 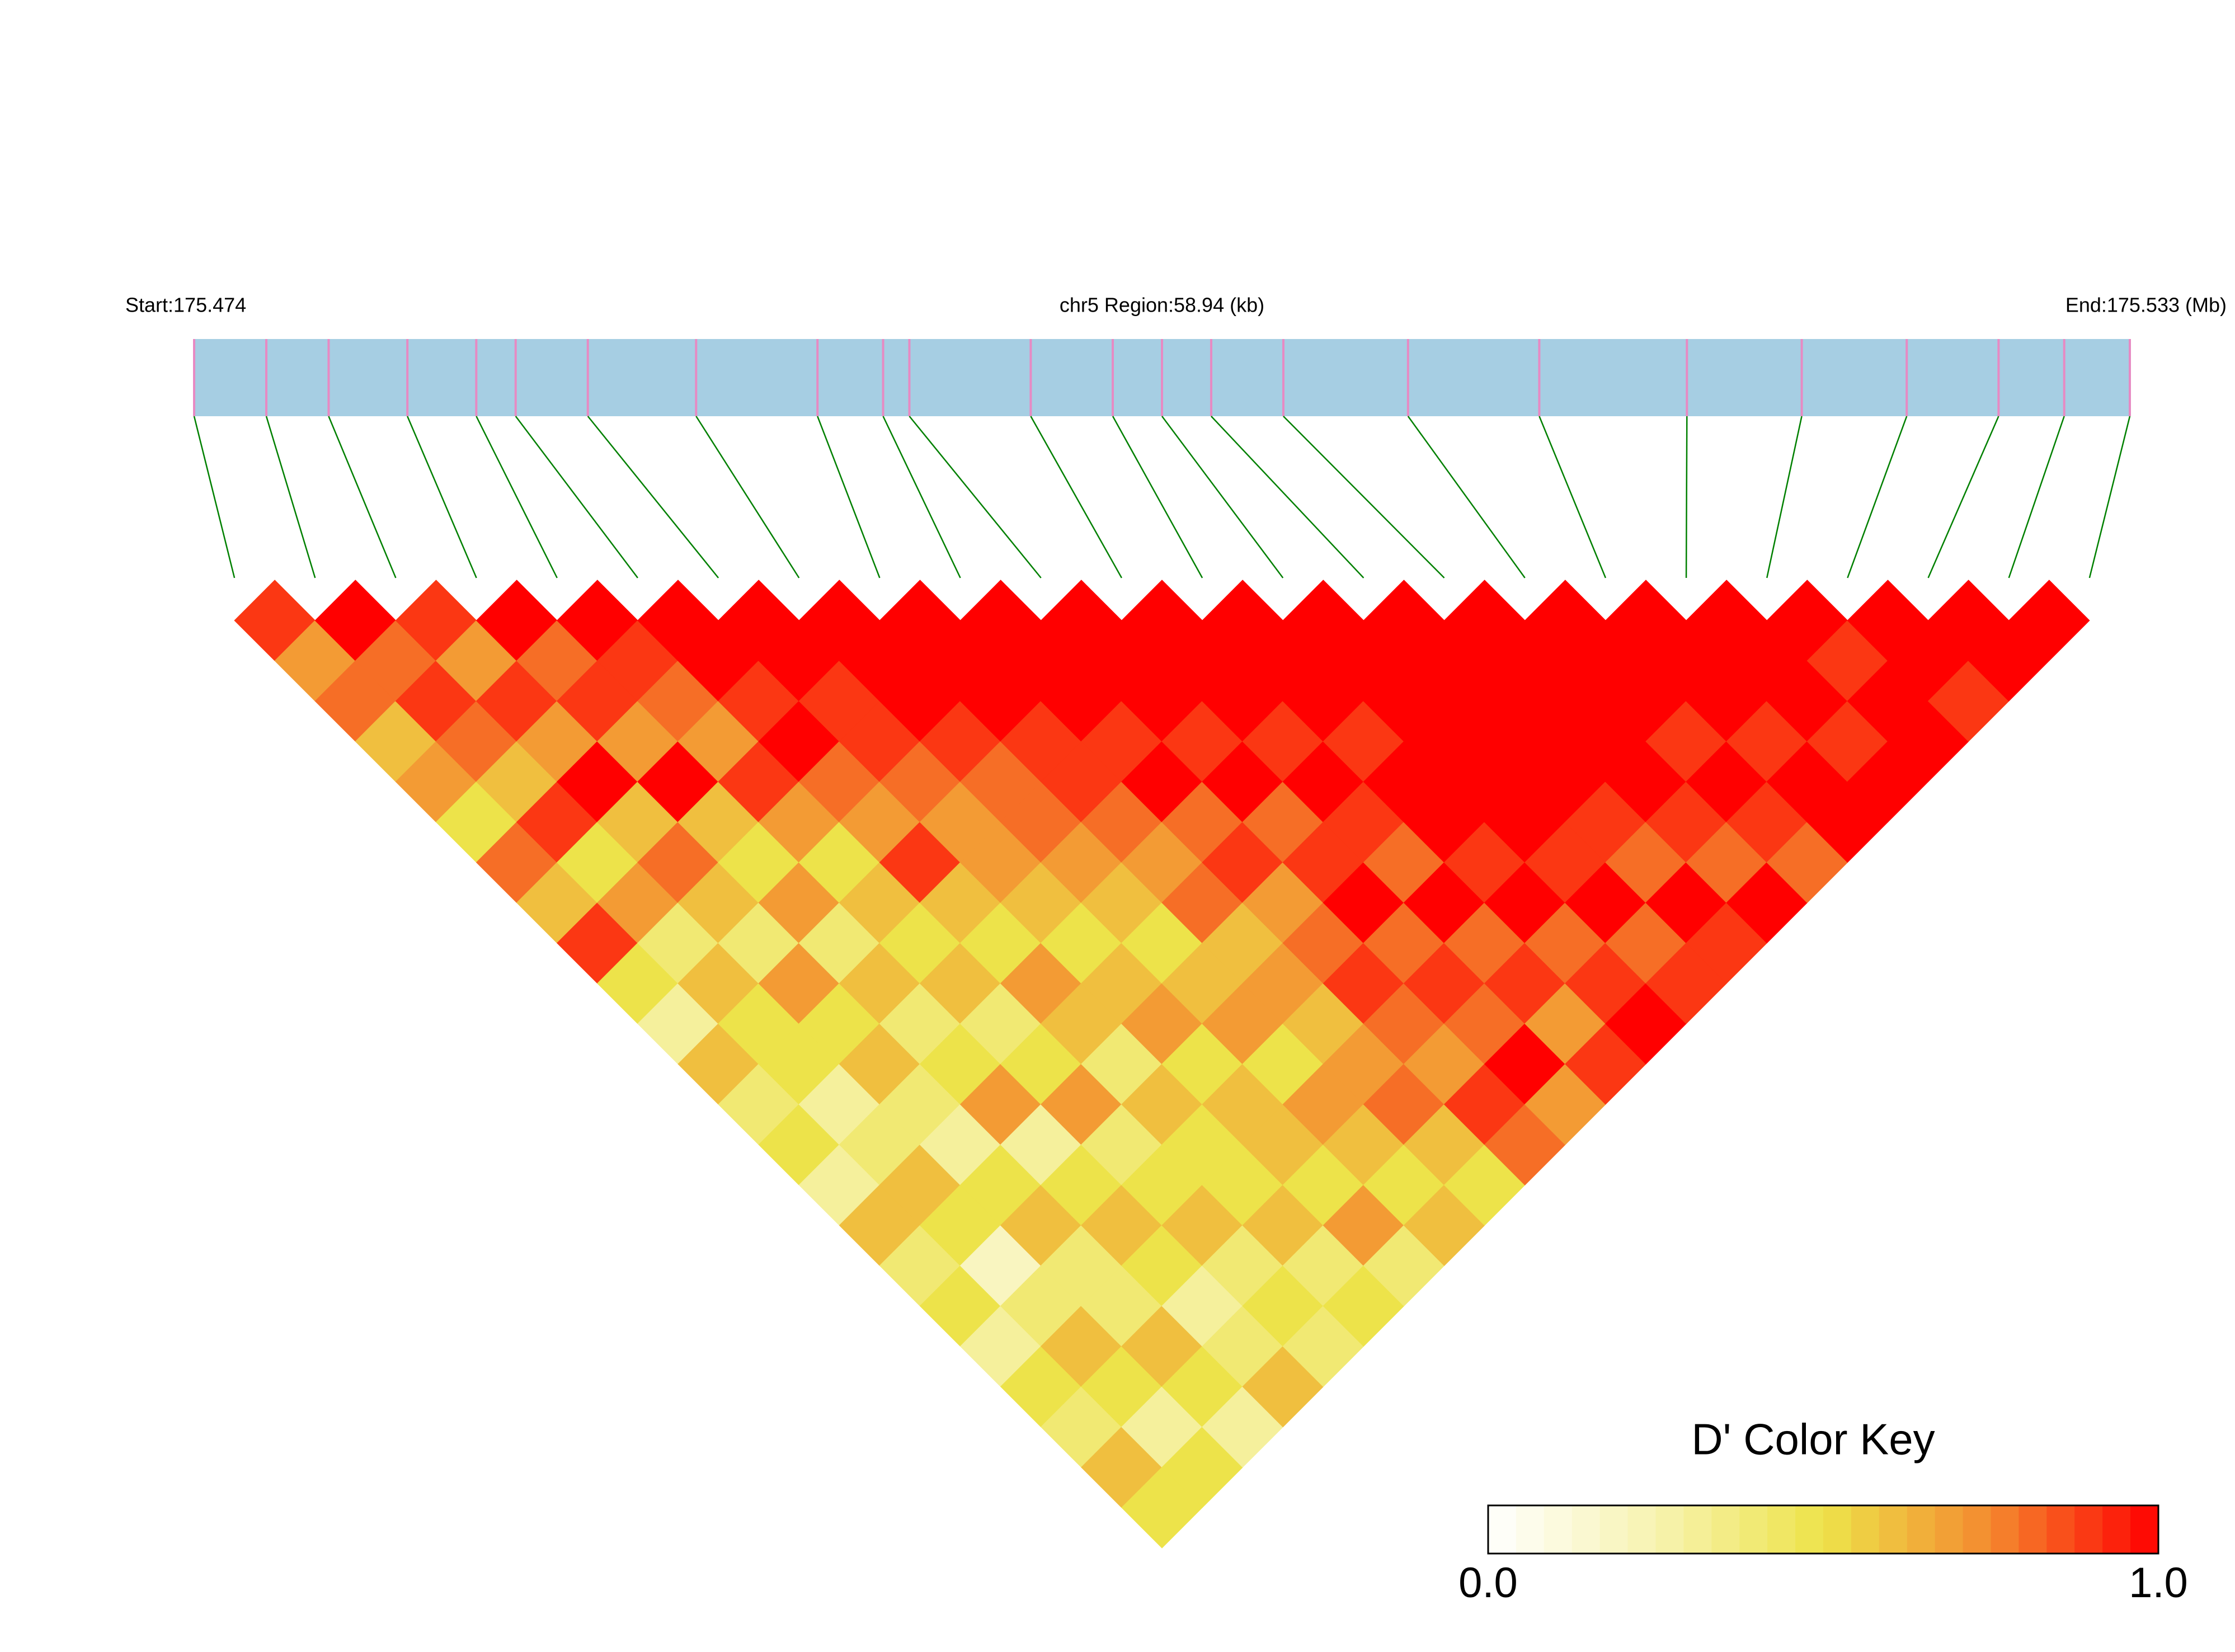 What do you see at coordinates (1162, 306) in the screenshot?
I see `region-label: chr5 Region:58.94 (kb)` at bounding box center [1162, 306].